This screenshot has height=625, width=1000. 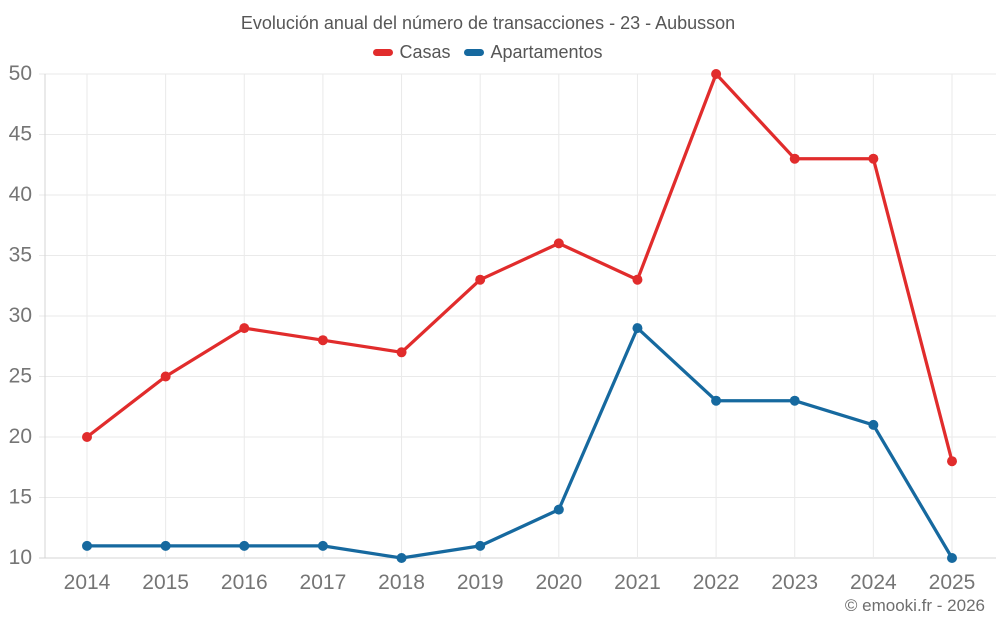 What do you see at coordinates (425, 52) in the screenshot?
I see `legend-label-casas: Casas` at bounding box center [425, 52].